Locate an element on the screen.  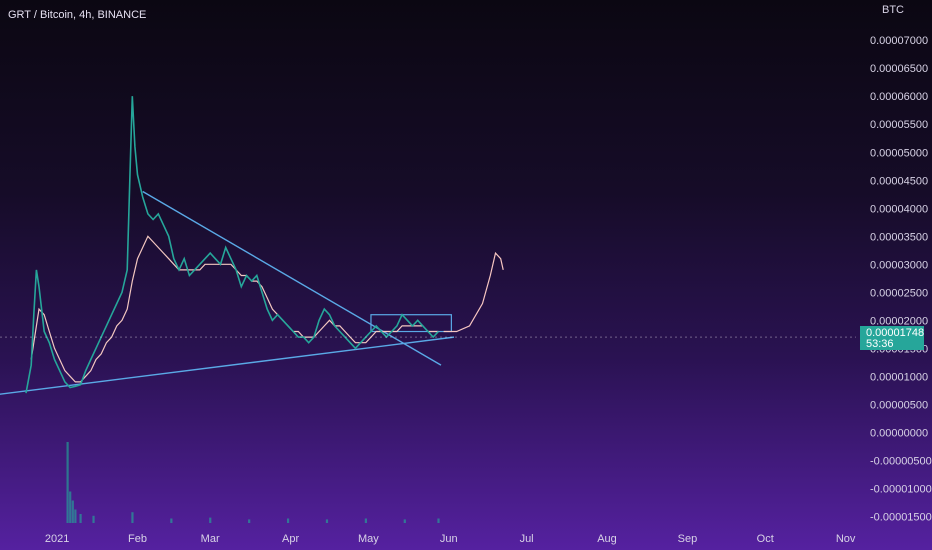
volume-bars is located at coordinates (253, 482).